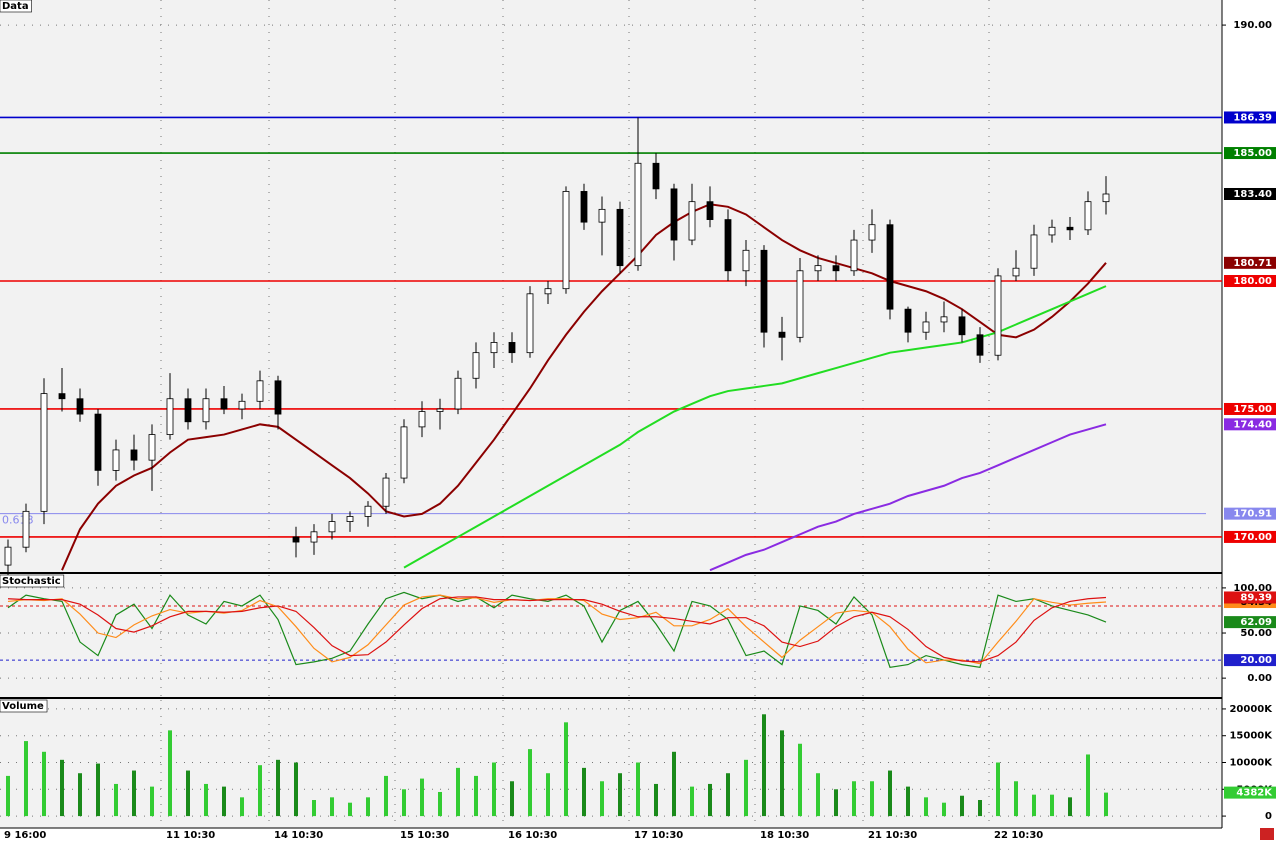 The height and width of the screenshot is (842, 1276). I want to click on x-tick-label: 17 10:30, so click(658, 835).